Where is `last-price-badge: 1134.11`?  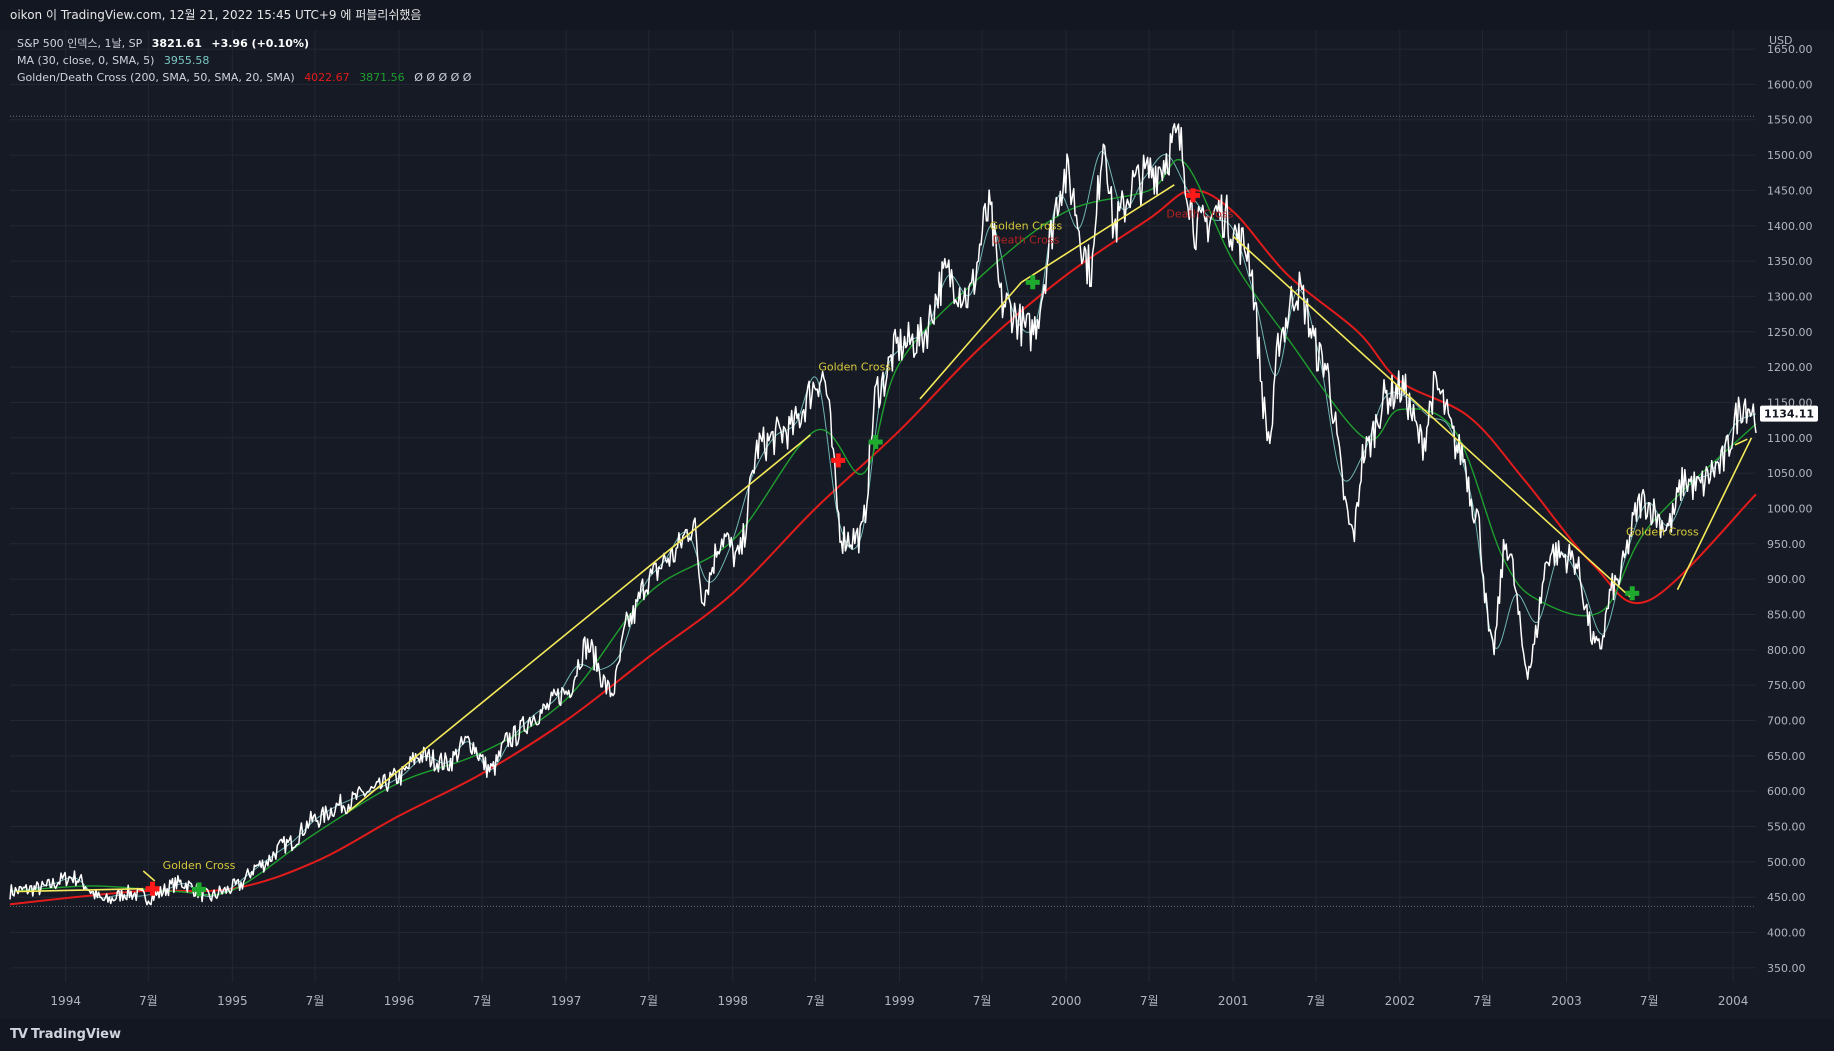
last-price-badge: 1134.11 is located at coordinates (1789, 413).